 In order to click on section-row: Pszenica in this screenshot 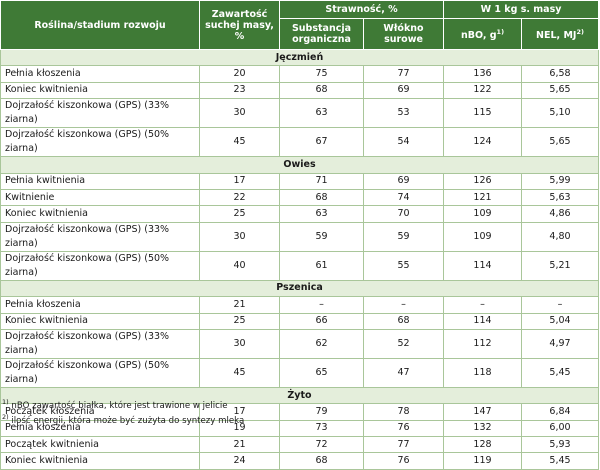, I will do `click(300, 288)`.